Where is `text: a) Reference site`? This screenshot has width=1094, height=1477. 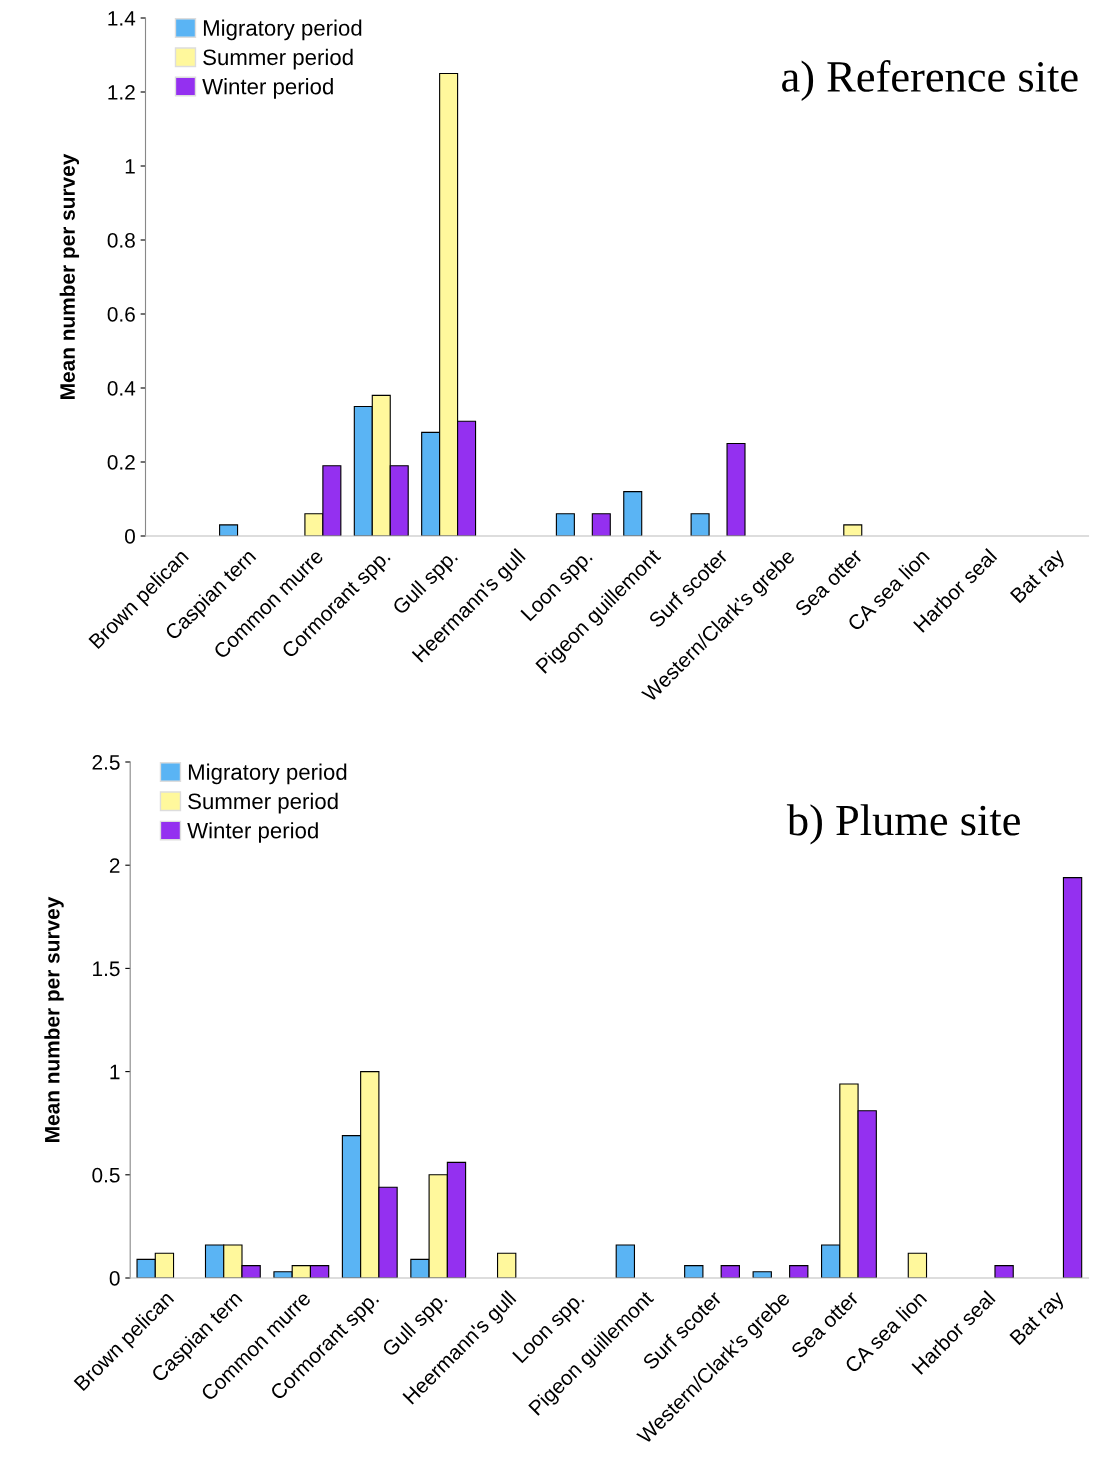
text: a) Reference site is located at coordinates (930, 80).